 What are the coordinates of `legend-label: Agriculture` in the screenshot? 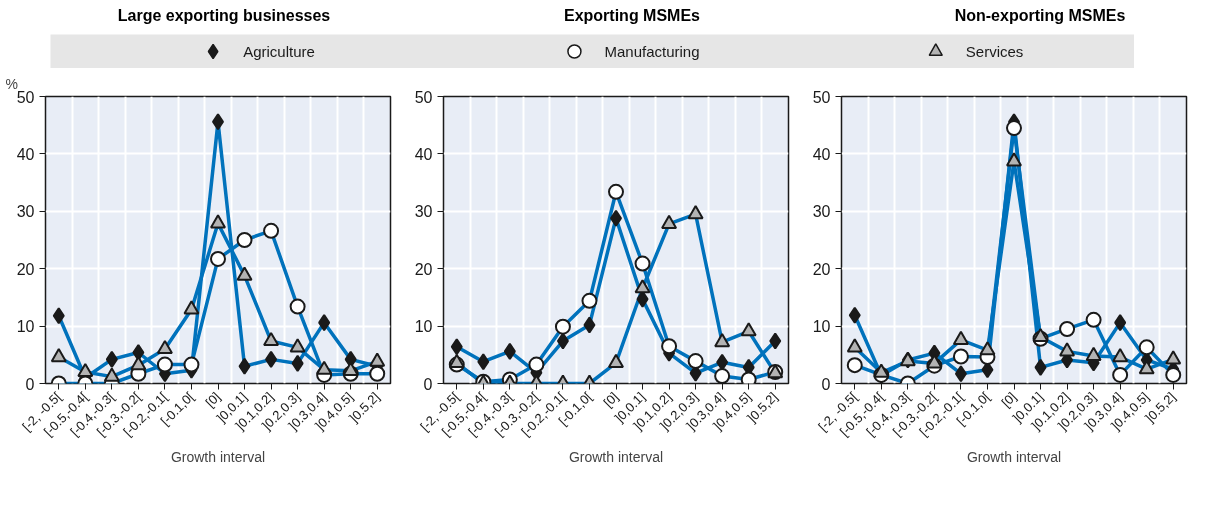 It's located at (279, 51).